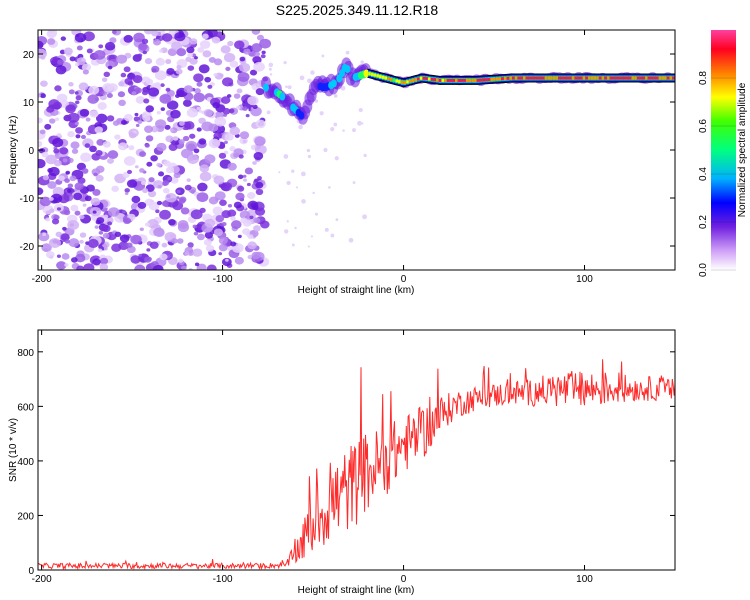 The image size is (750, 600). I want to click on spectrogram-x-axis-label: Height of straight line (km), so click(356, 290).